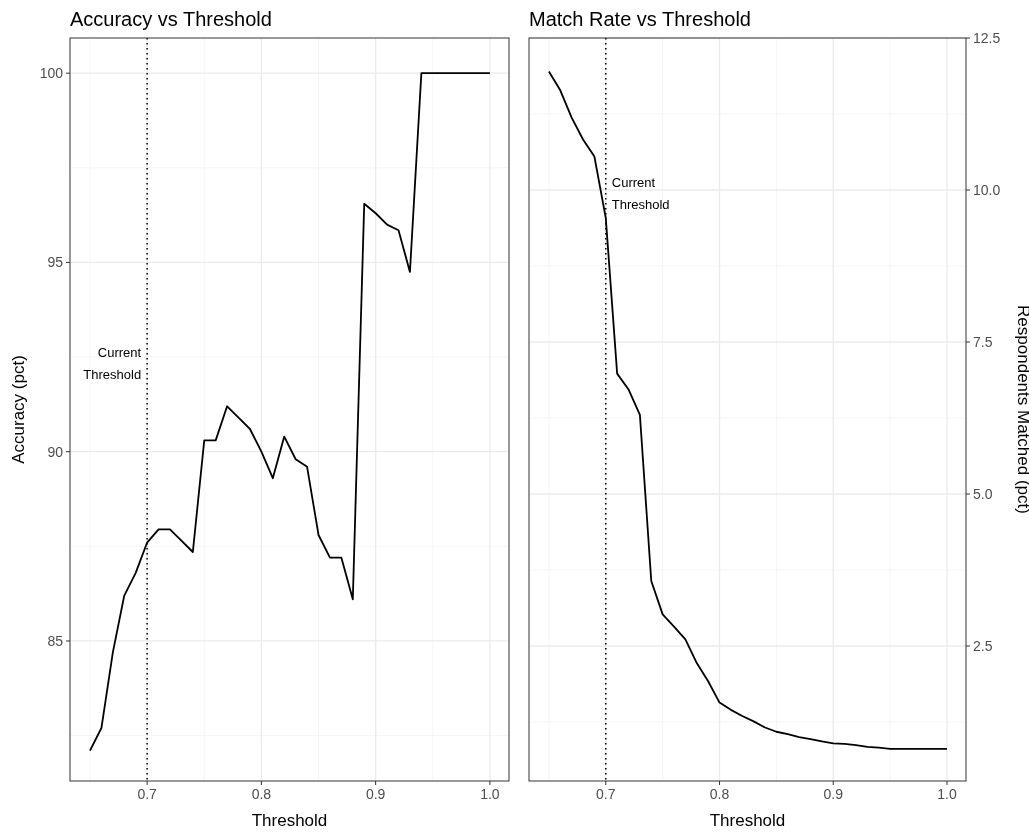  Describe the element at coordinates (987, 38) in the screenshot. I see `y2-tick-label: 12.5` at that location.